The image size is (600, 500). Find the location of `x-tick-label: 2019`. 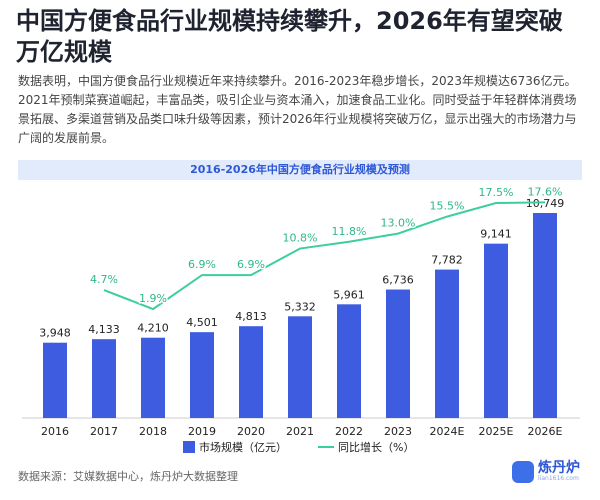

x-tick-label: 2019 is located at coordinates (202, 431).